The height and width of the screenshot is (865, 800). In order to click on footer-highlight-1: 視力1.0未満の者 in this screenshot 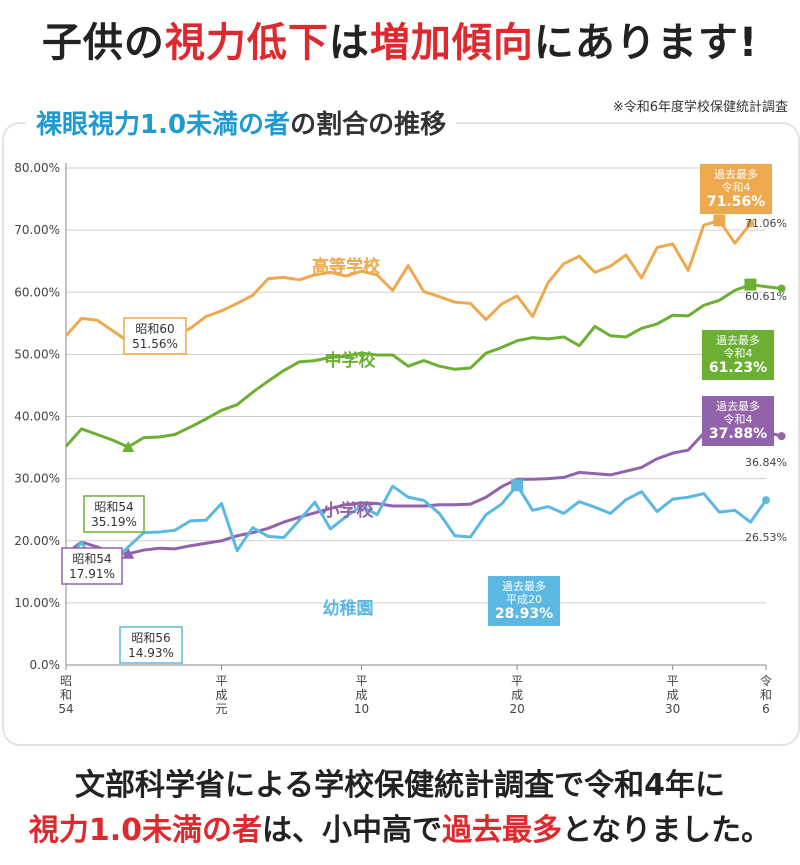, I will do `click(145, 830)`.